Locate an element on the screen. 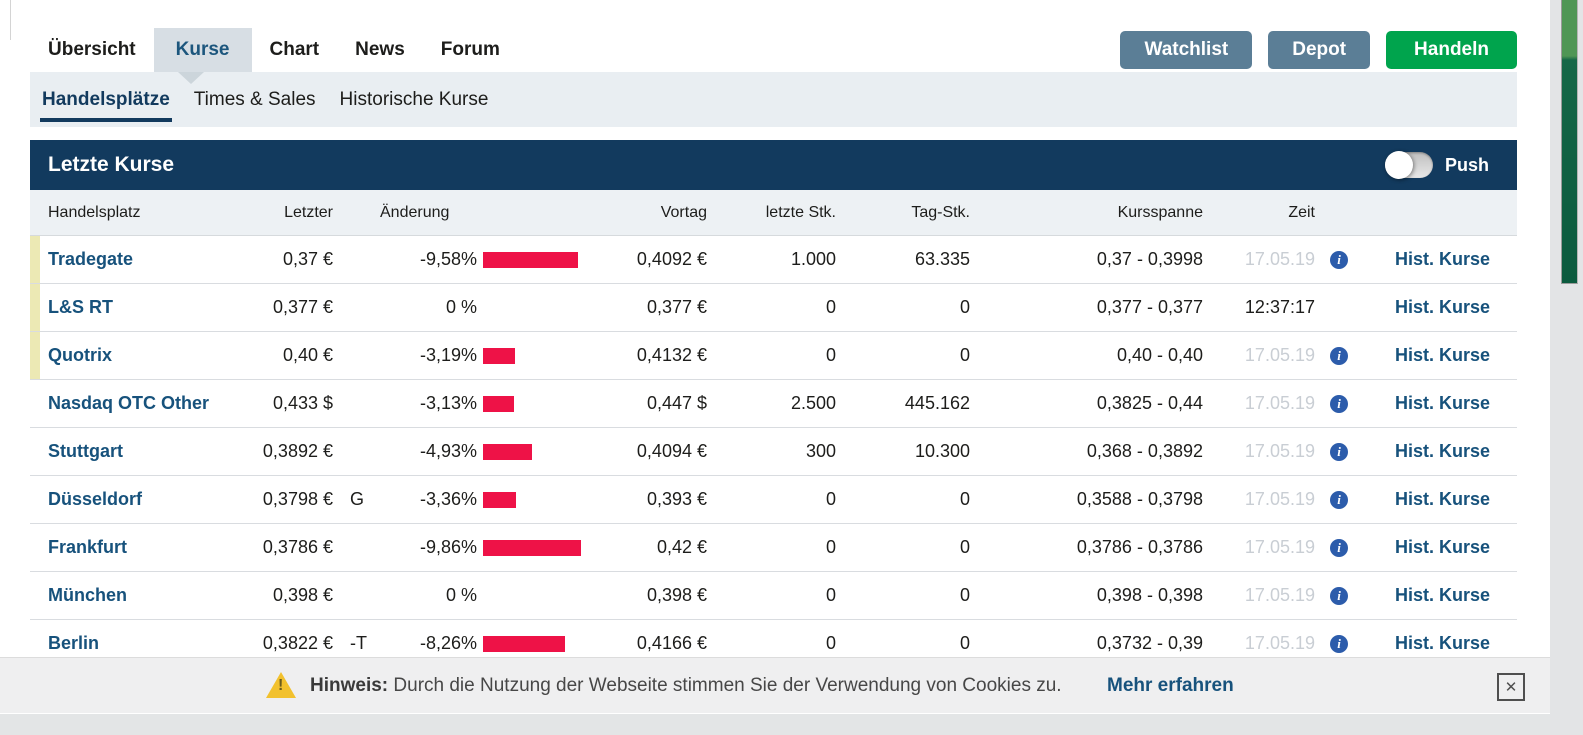 The image size is (1583, 735). kursspanne-value: 0,3786 - 0,3786 is located at coordinates (1139, 547).